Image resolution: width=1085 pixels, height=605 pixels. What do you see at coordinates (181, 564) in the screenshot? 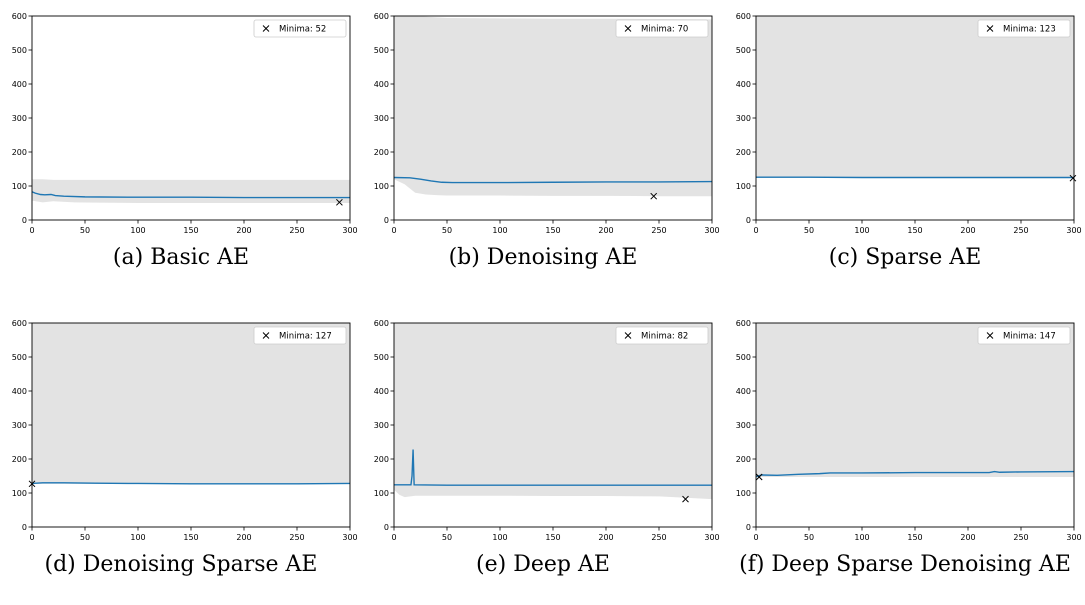
I see `subfigure-caption: (d) Denoising Sparse AE` at bounding box center [181, 564].